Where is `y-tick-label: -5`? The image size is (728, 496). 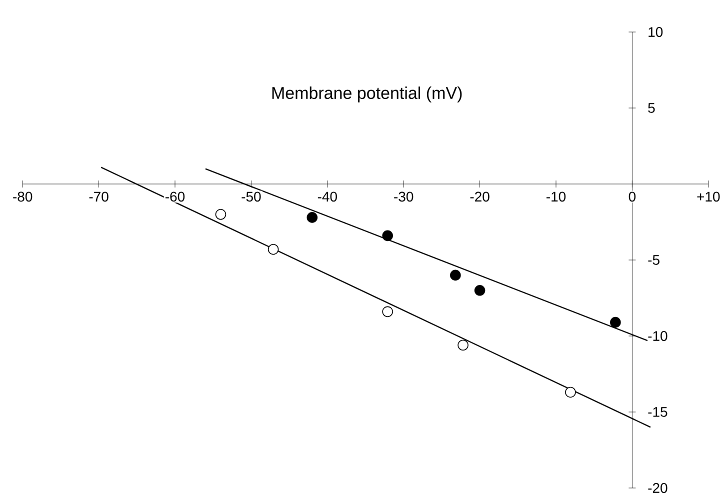
y-tick-label: -5 is located at coordinates (654, 260).